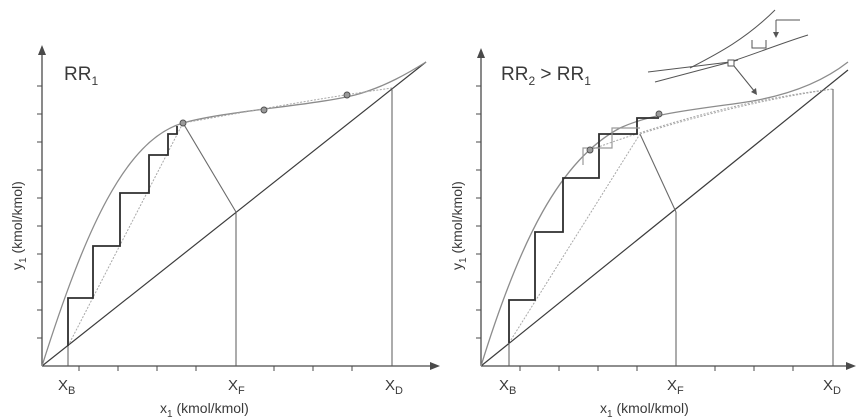 This screenshot has height=419, width=863. I want to click on right-stage-steps, so click(583, 230).